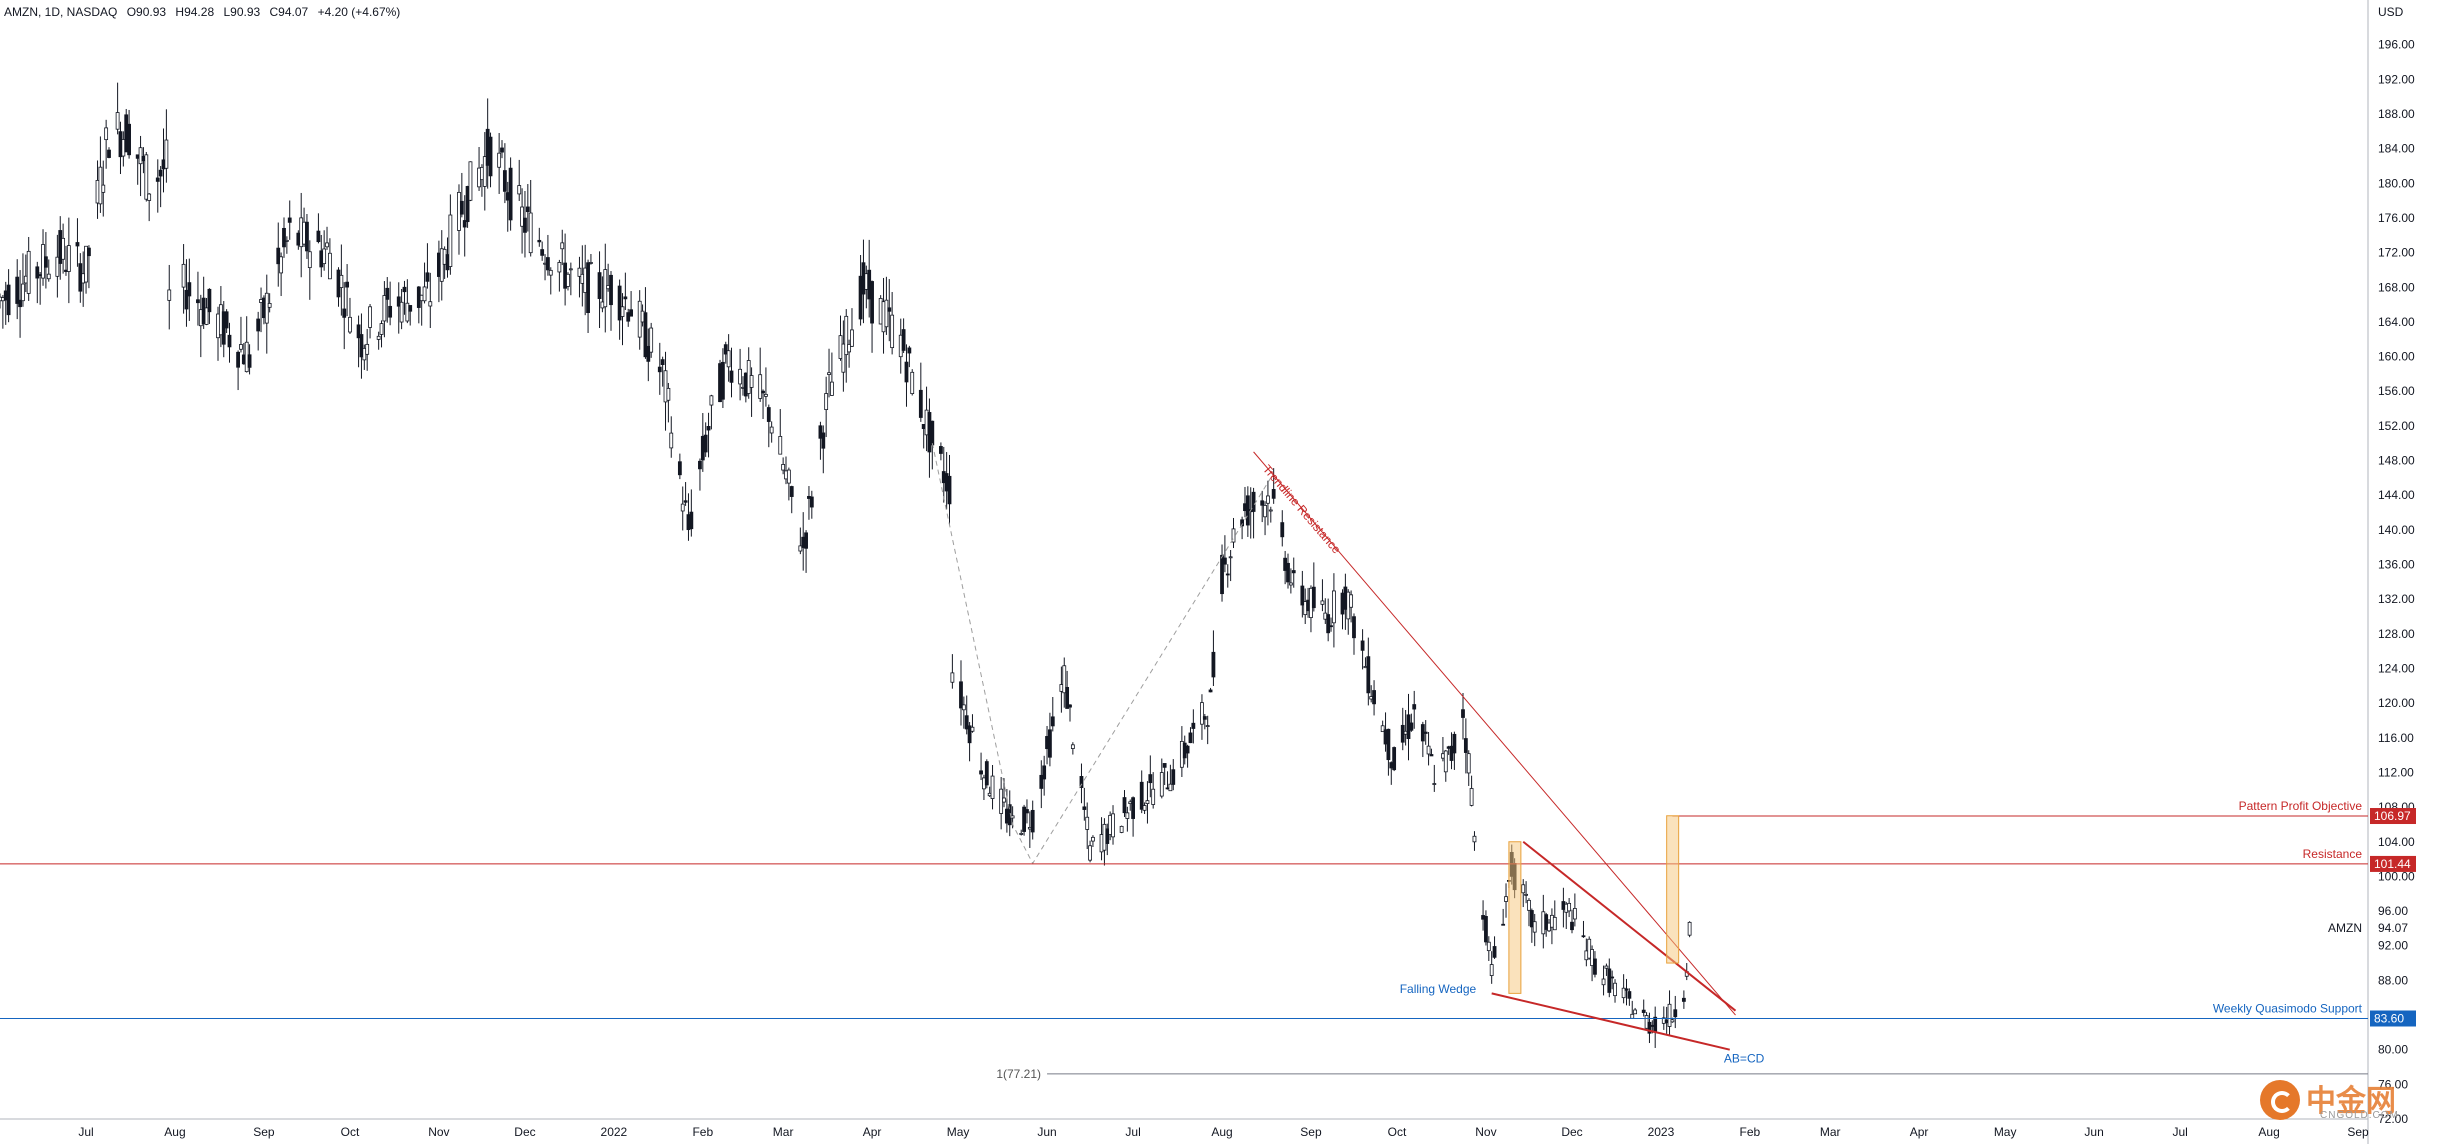 The image size is (2448, 1144). I want to click on price-tag, so click(2393, 816).